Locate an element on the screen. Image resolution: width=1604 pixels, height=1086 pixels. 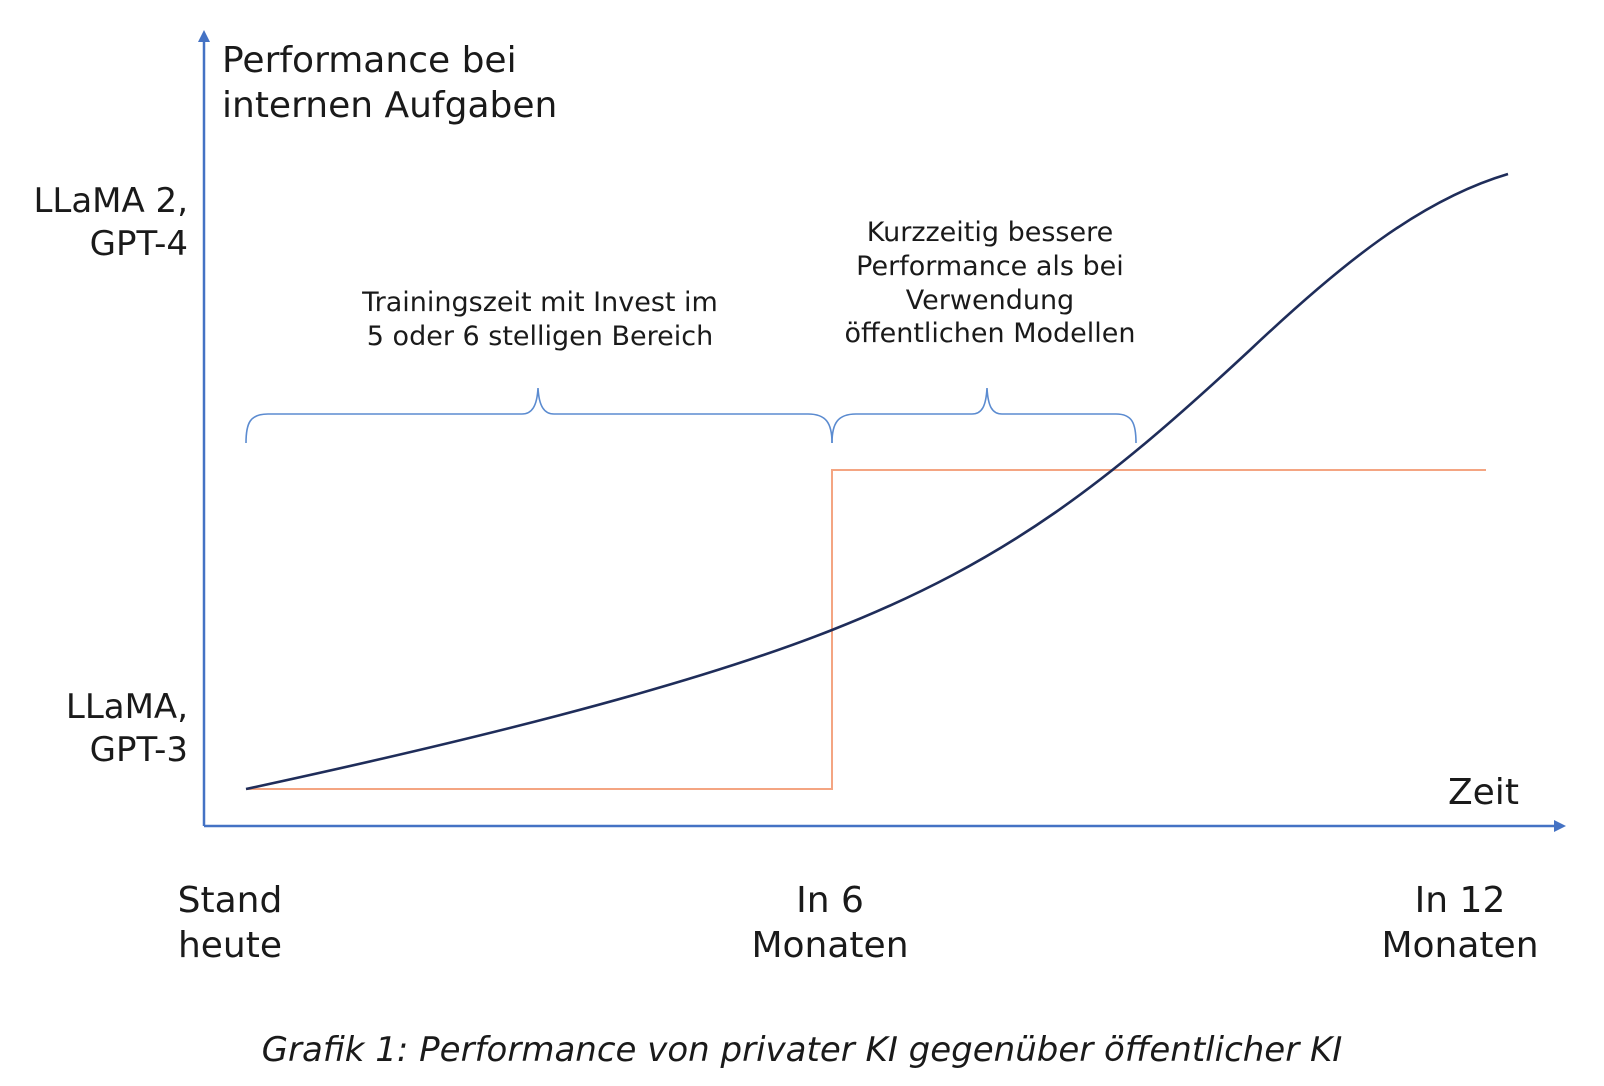
y-axis-label: Performance bei internen Aufgaben is located at coordinates (390, 83).